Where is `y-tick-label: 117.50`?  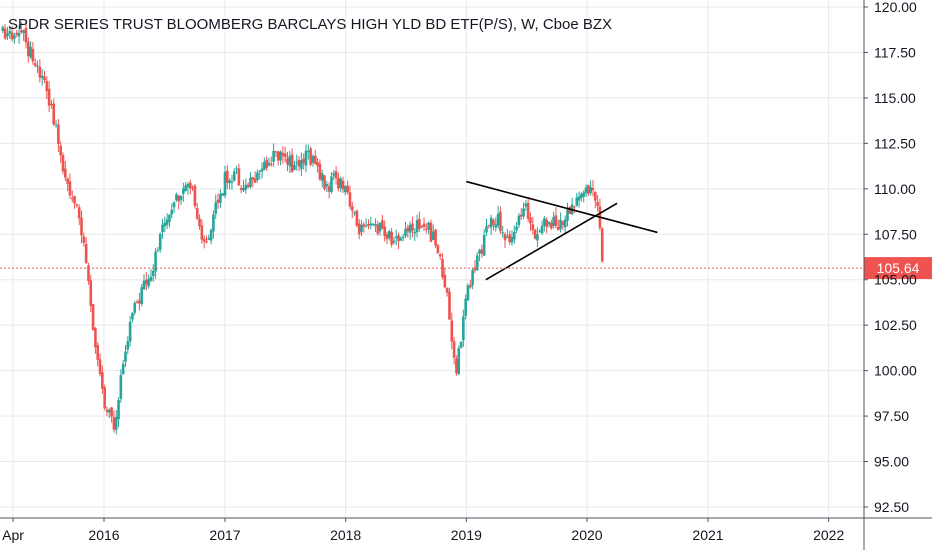 y-tick-label: 117.50 is located at coordinates (895, 52).